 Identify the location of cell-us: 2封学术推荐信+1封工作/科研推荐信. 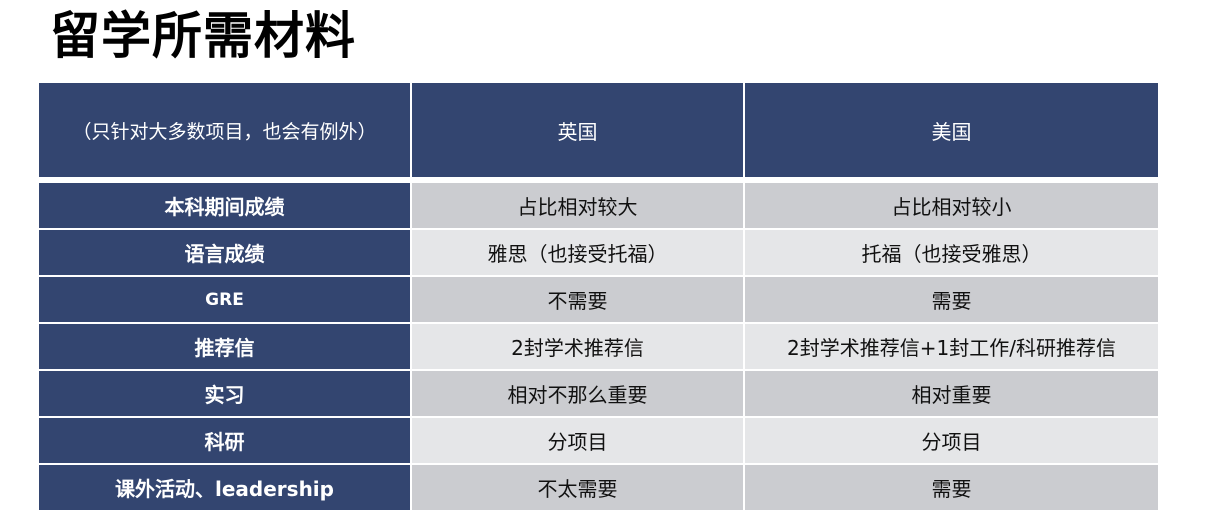
(951, 346).